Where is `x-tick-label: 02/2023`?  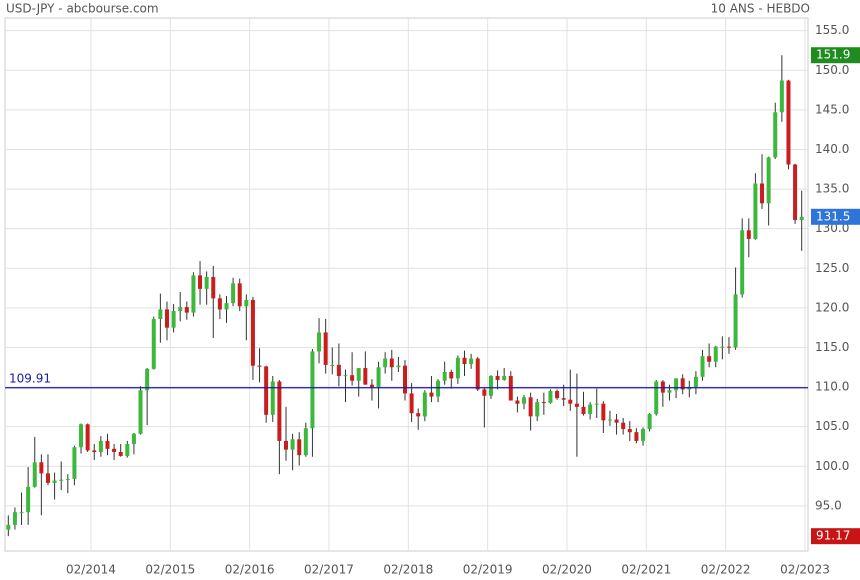 x-tick-label: 02/2023 is located at coordinates (805, 570).